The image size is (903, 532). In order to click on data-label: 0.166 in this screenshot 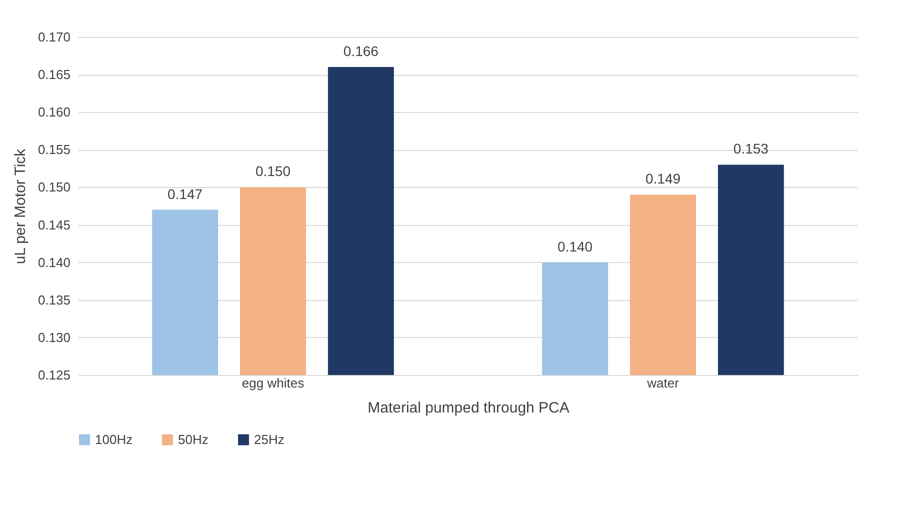, I will do `click(361, 51)`.